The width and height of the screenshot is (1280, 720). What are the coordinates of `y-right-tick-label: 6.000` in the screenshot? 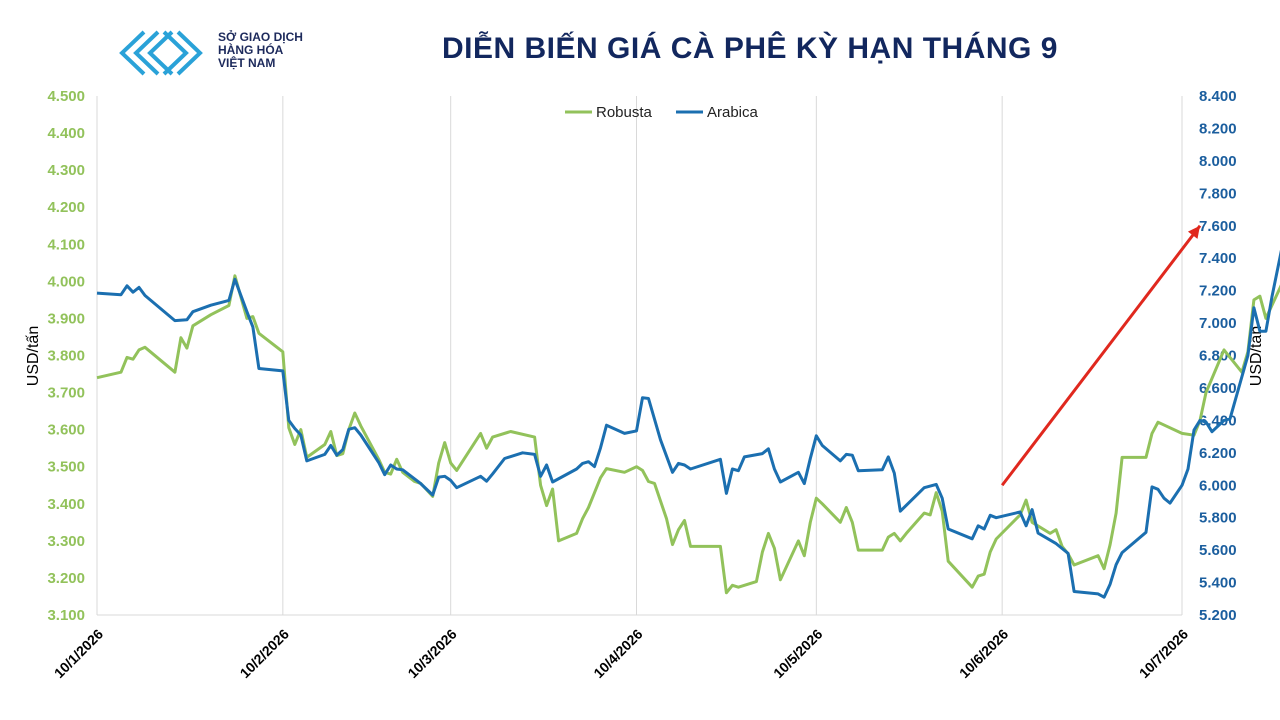 It's located at (1218, 485).